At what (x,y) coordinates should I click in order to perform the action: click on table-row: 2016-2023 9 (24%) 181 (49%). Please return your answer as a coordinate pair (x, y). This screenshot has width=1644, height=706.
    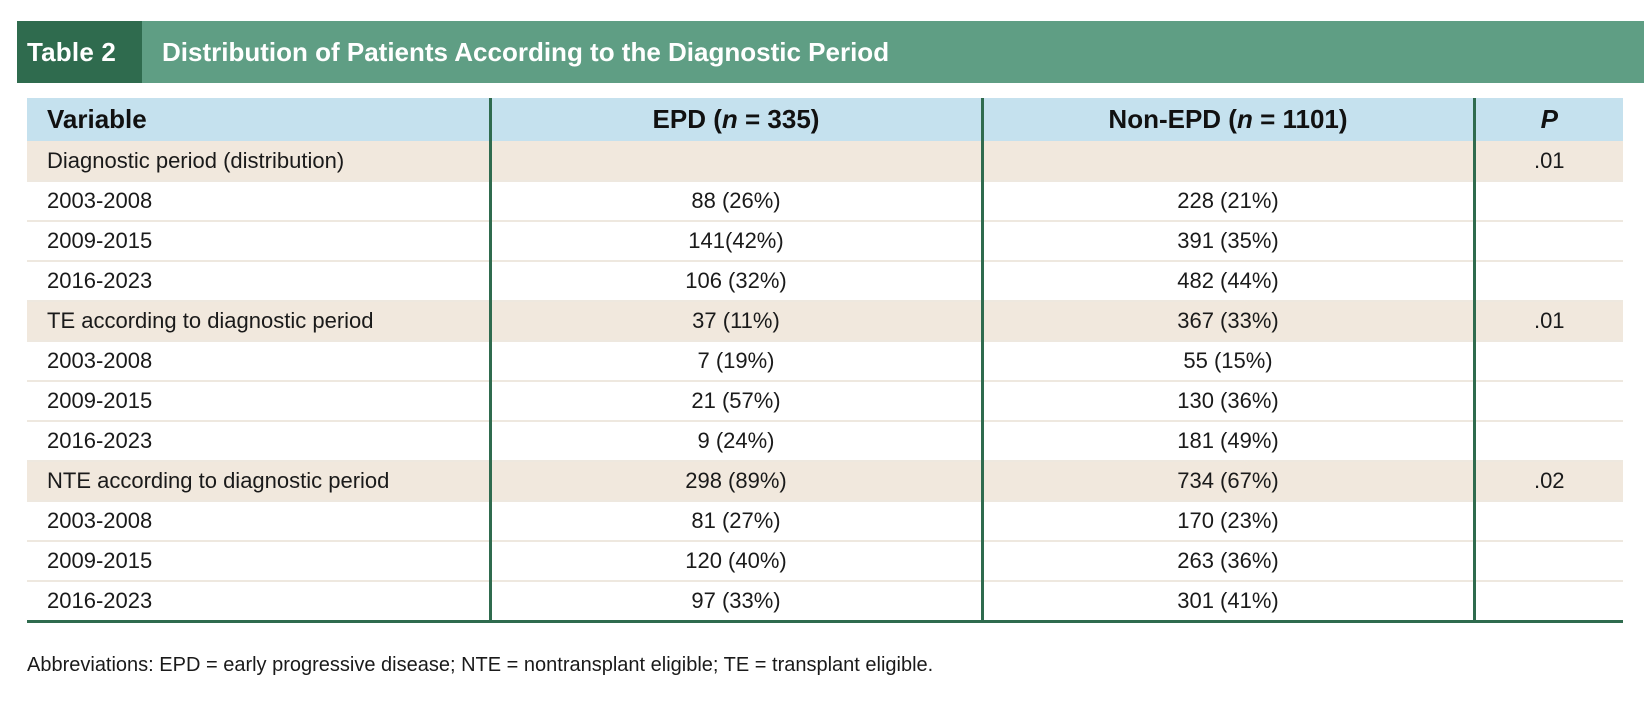
    Looking at the image, I should click on (825, 441).